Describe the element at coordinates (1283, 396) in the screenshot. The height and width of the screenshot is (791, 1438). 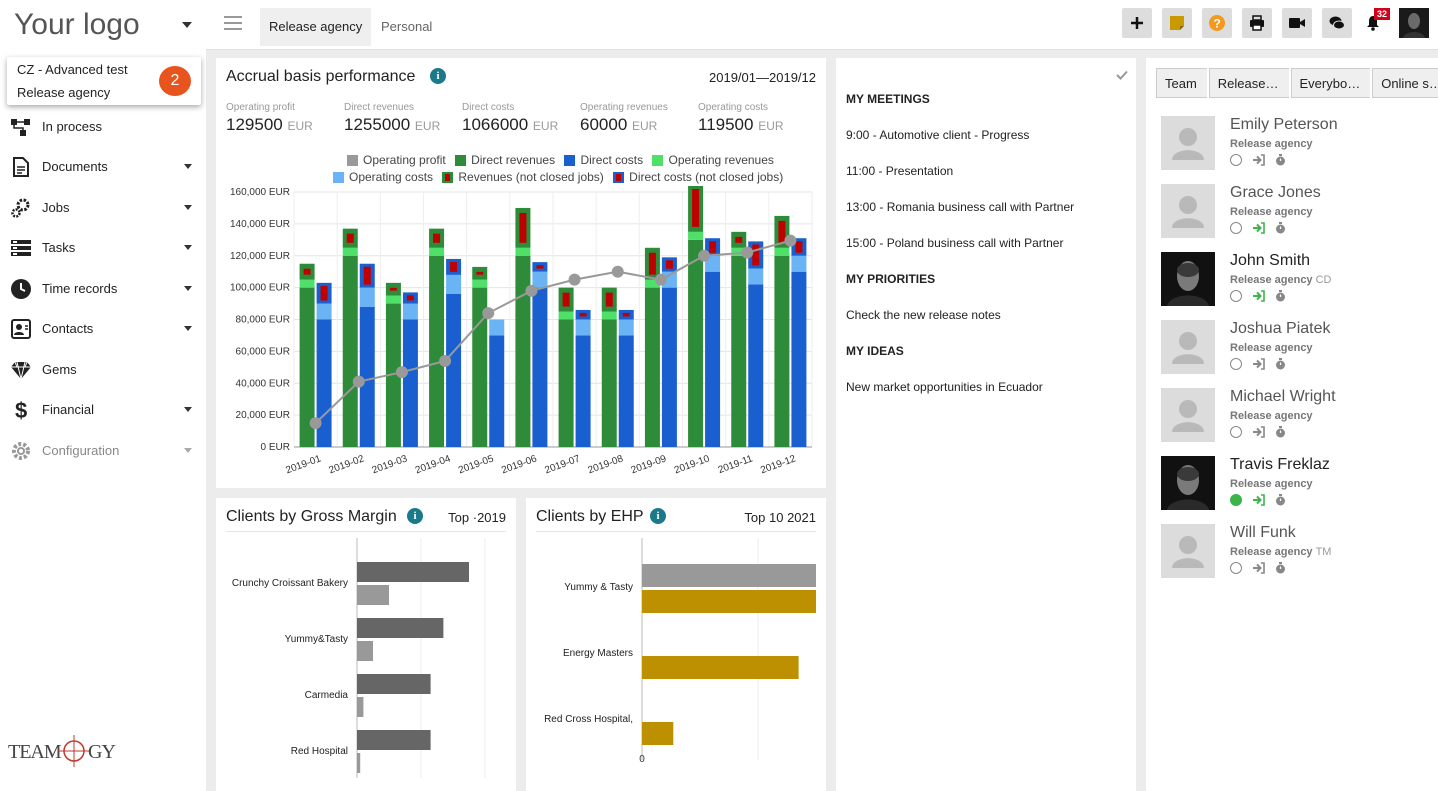
I see `member-name: Michael Wright` at that location.